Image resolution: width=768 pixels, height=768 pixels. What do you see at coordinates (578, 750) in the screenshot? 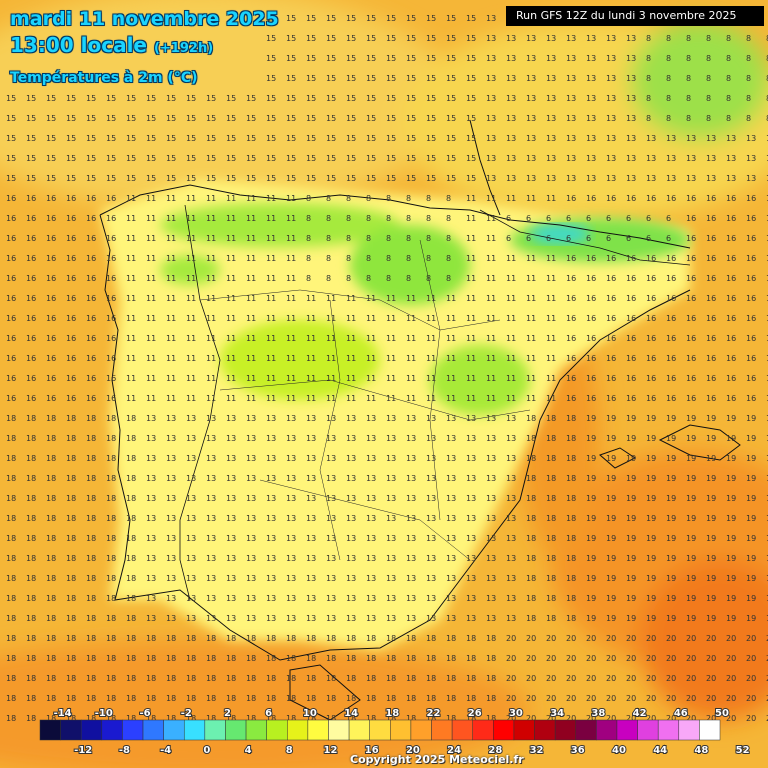
I see `scale-tick-bottom: 36` at bounding box center [578, 750].